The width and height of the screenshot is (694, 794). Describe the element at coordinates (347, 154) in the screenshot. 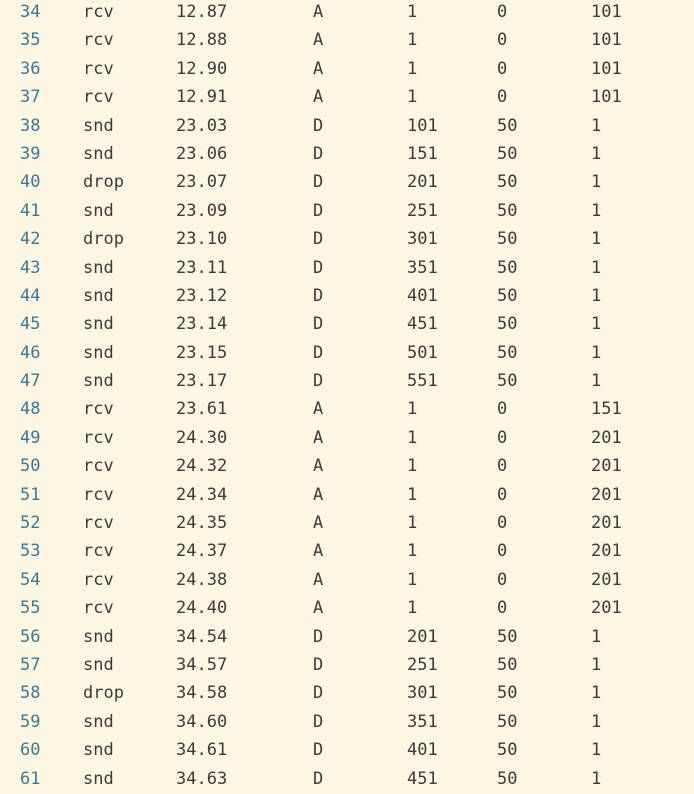

I see `code-line: 39 snd 23.06 D 151 50 1` at that location.